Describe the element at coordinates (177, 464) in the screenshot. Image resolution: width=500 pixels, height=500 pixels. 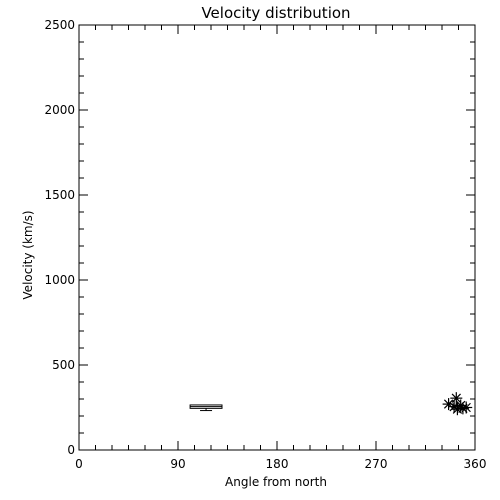
I see `x-tick-label: 90` at that location.